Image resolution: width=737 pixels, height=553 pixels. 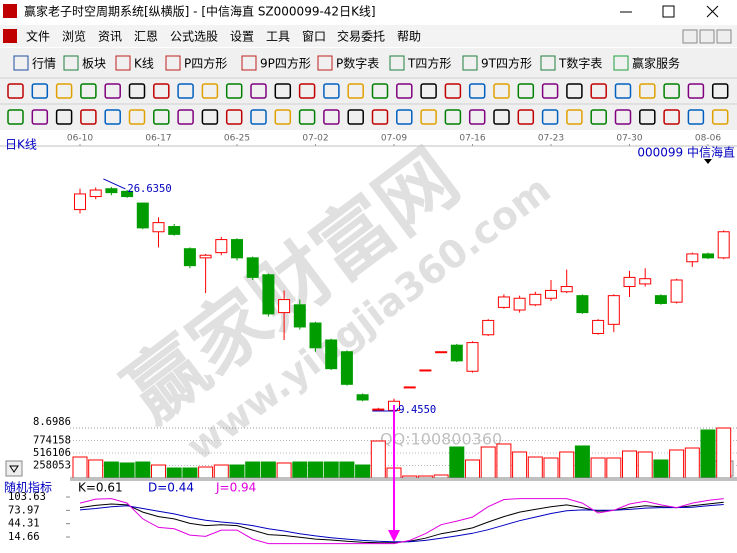 What do you see at coordinates (409, 37) in the screenshot?
I see `menu-item: 帮助` at bounding box center [409, 37].